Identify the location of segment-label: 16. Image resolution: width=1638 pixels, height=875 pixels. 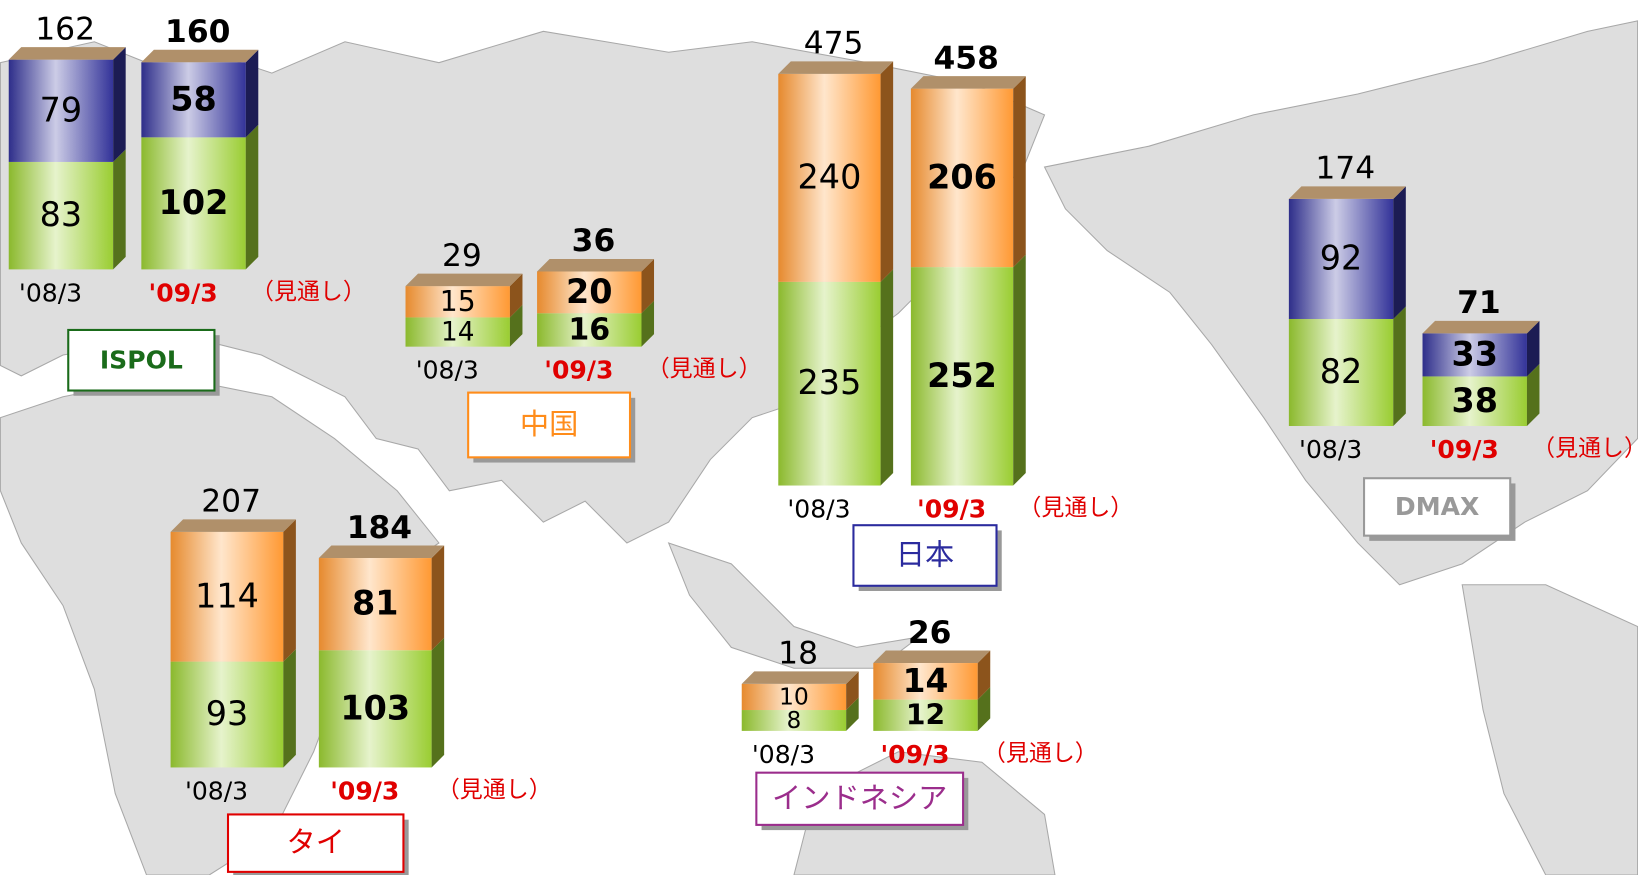
(589, 329).